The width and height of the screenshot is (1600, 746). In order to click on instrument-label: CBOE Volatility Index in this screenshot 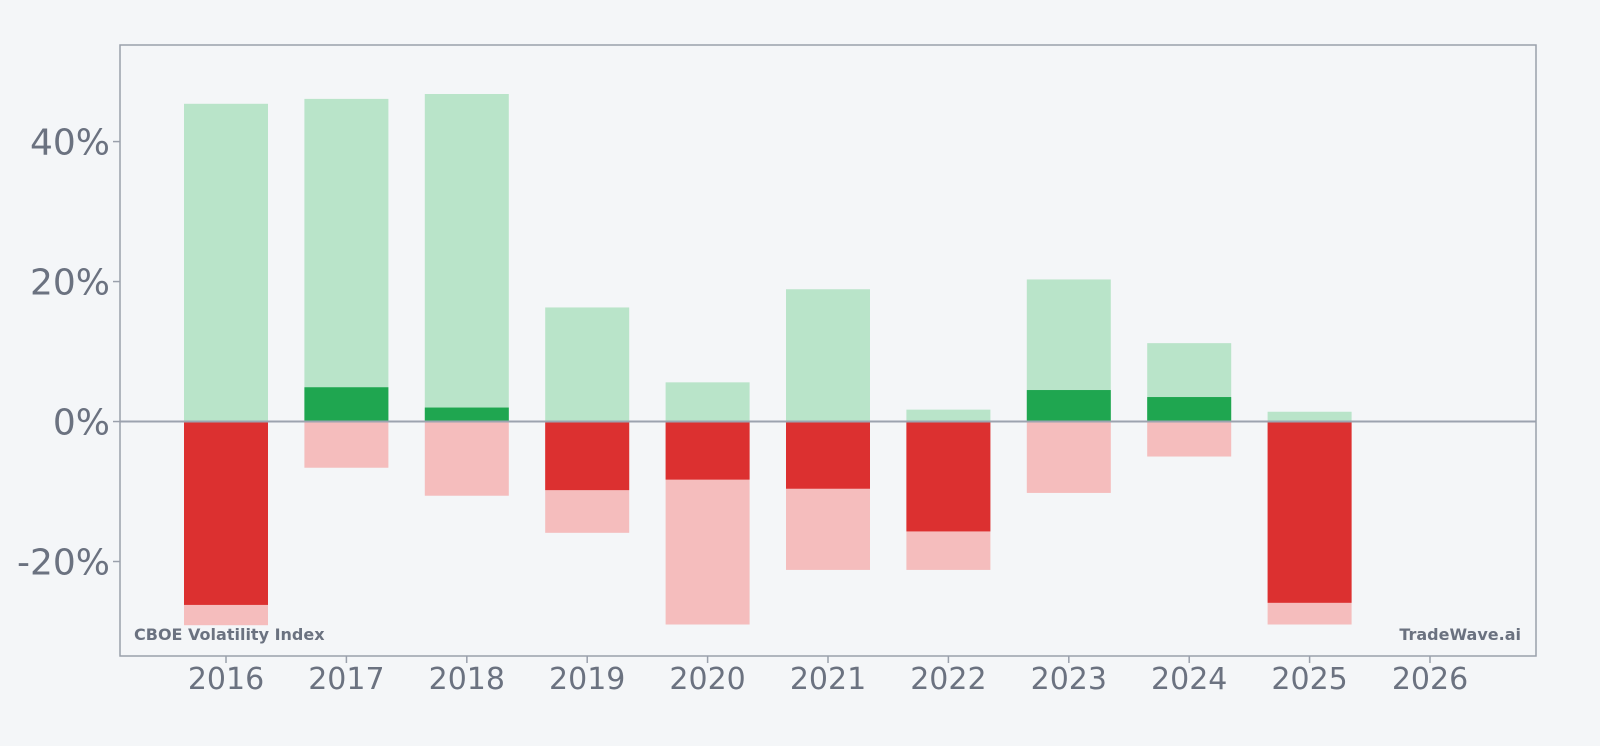, I will do `click(229, 634)`.